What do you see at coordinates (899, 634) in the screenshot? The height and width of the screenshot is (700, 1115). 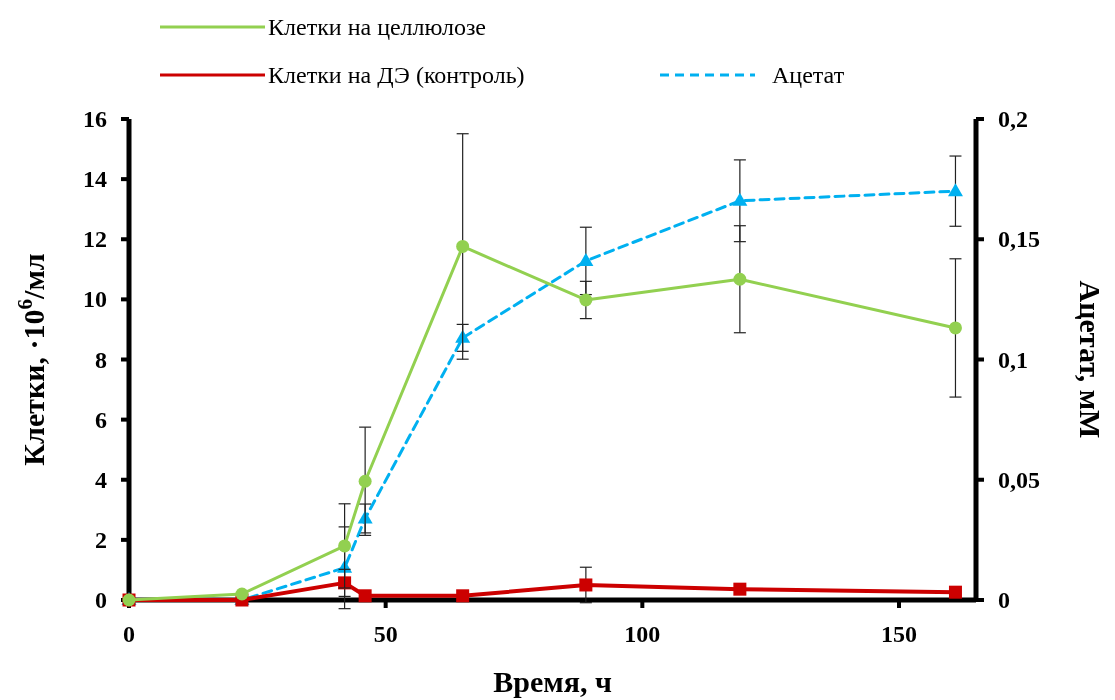 I see `x-tick-label: 150` at bounding box center [899, 634].